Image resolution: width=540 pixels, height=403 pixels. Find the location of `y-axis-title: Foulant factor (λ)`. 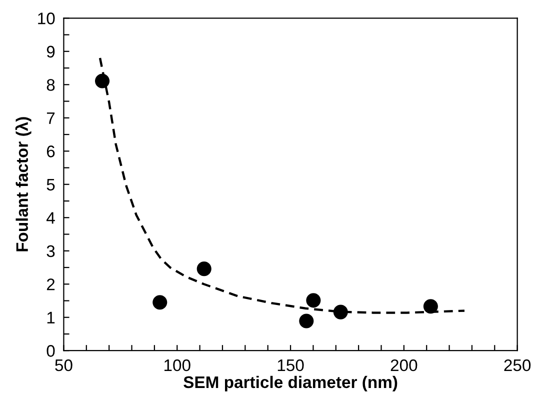

y-axis-title: Foulant factor (λ) is located at coordinates (23, 184).